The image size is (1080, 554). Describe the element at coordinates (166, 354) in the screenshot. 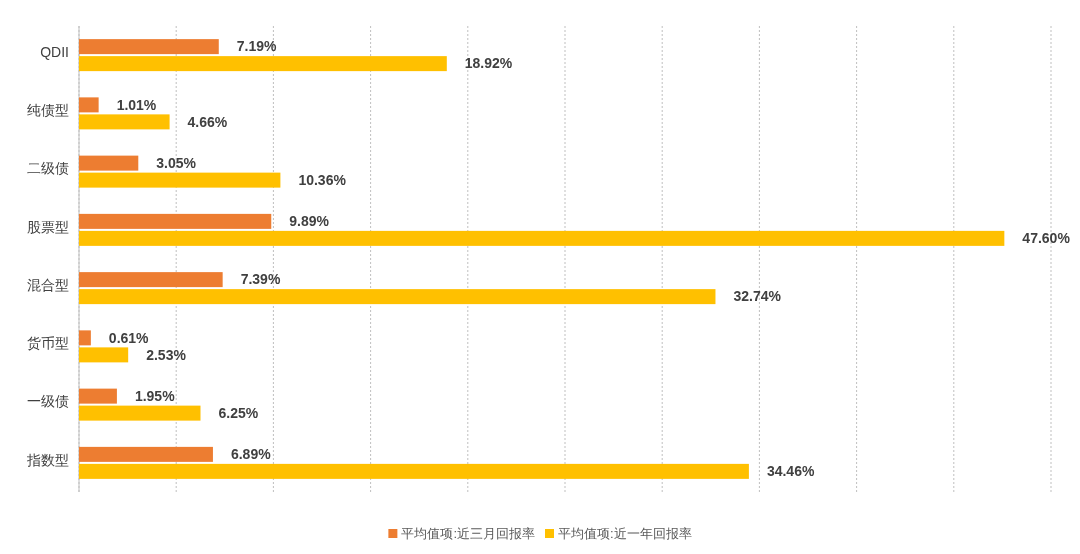

I see `data-label: 2.53%` at that location.